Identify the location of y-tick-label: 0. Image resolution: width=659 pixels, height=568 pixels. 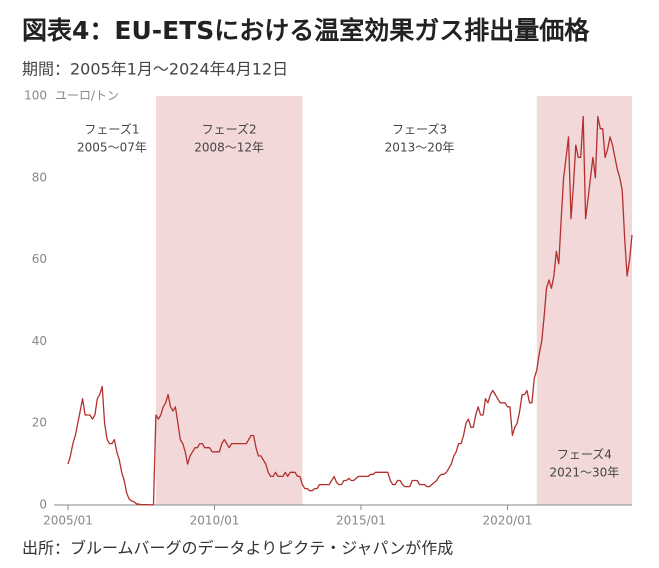
(43, 505).